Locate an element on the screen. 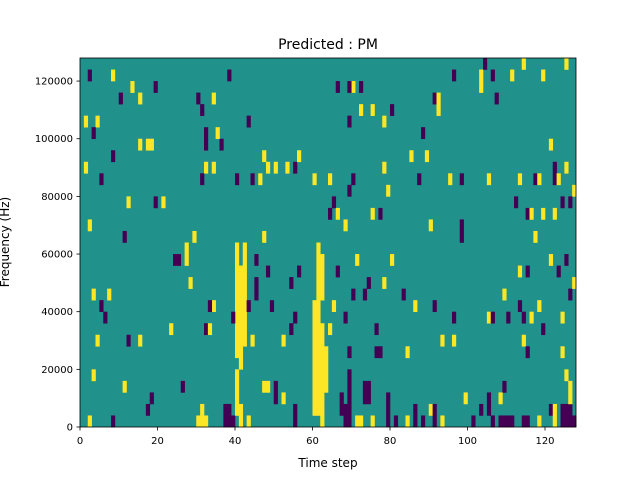 The image size is (640, 484). x-tick-label: 80 is located at coordinates (390, 441).